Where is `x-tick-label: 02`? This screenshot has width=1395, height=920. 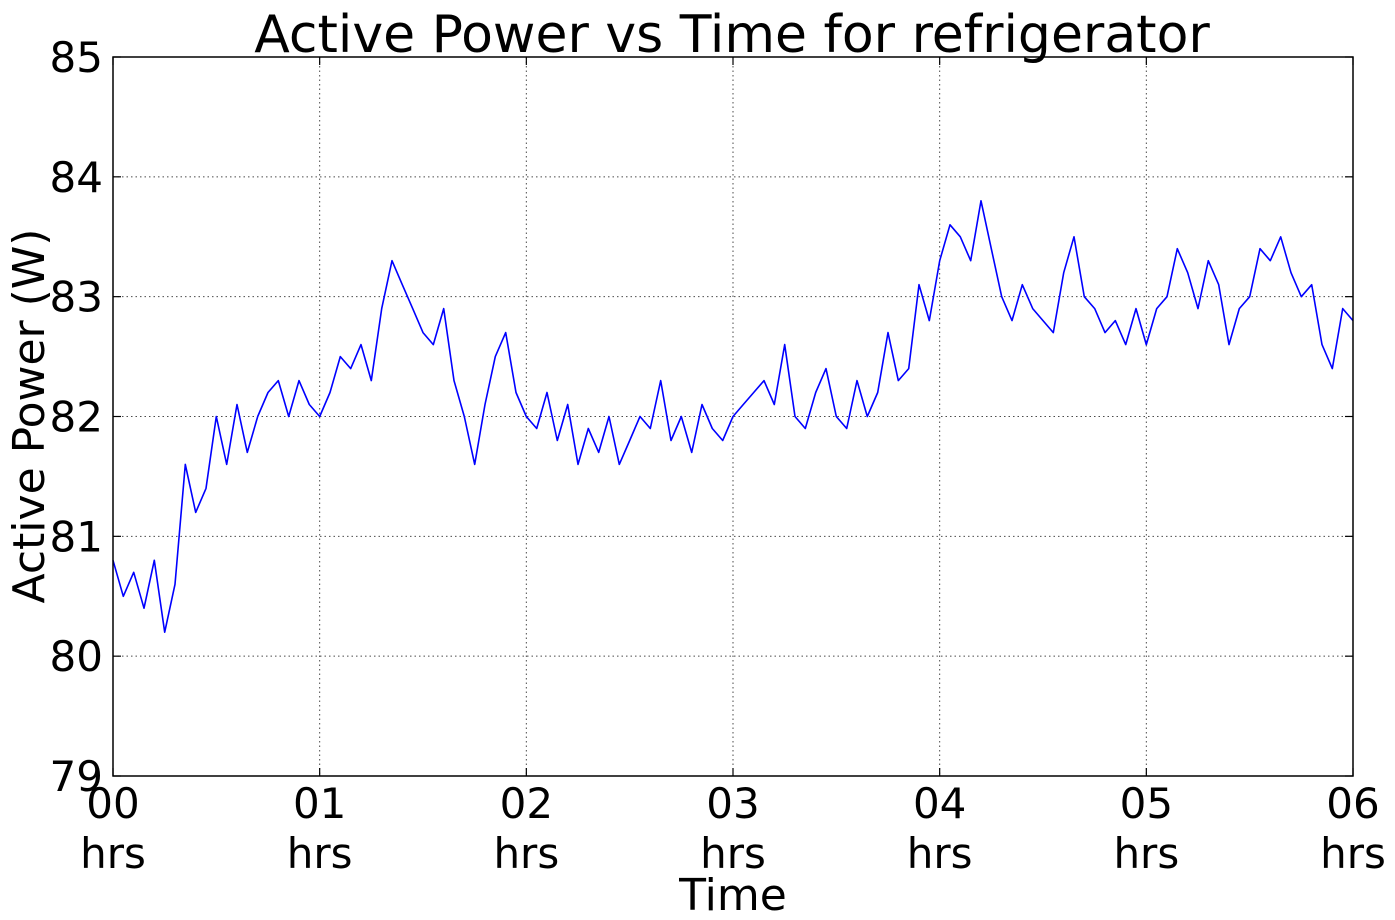
x-tick-label: 02 is located at coordinates (526, 803).